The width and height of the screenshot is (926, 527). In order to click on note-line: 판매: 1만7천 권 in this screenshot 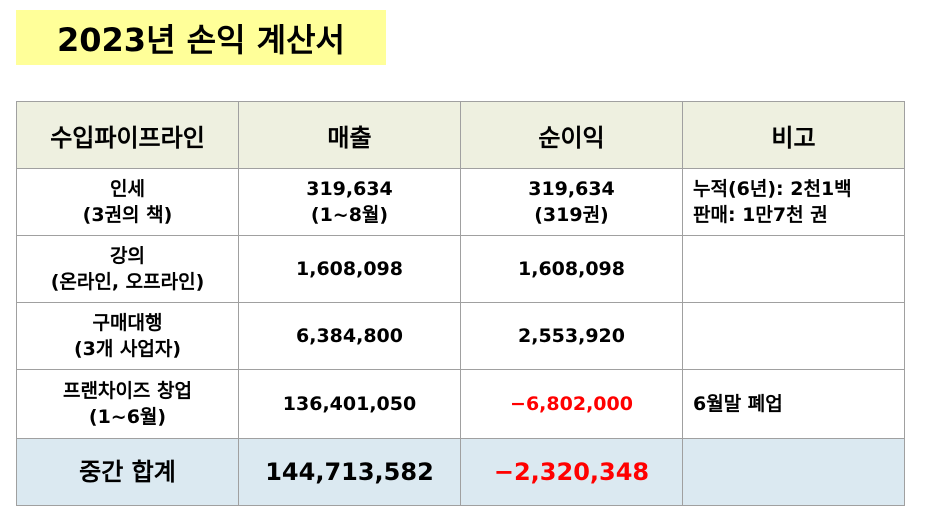, I will do `click(760, 215)`.